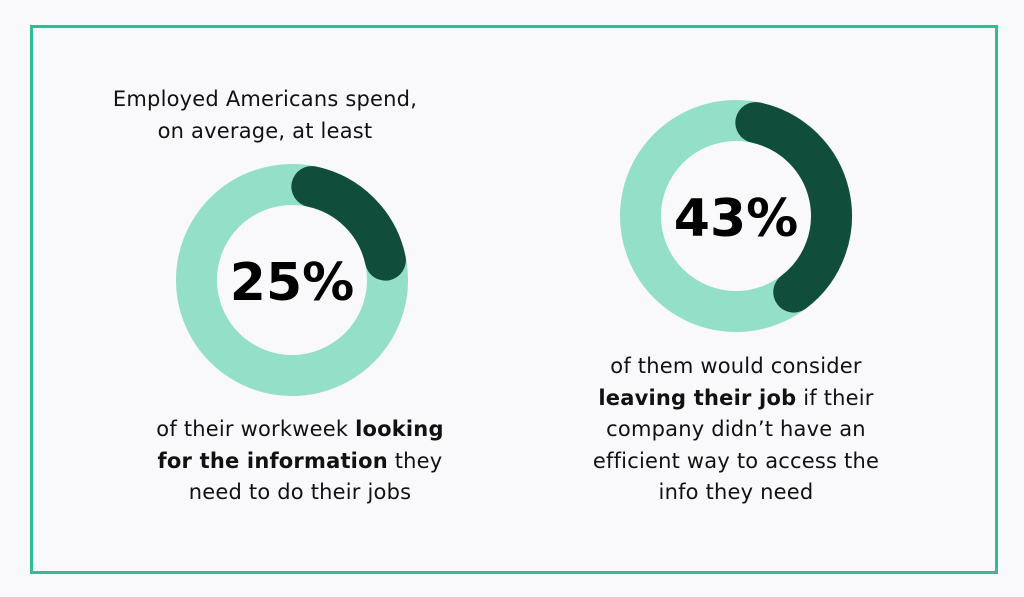  I want to click on caption-text: company didn’t have an, so click(736, 429).